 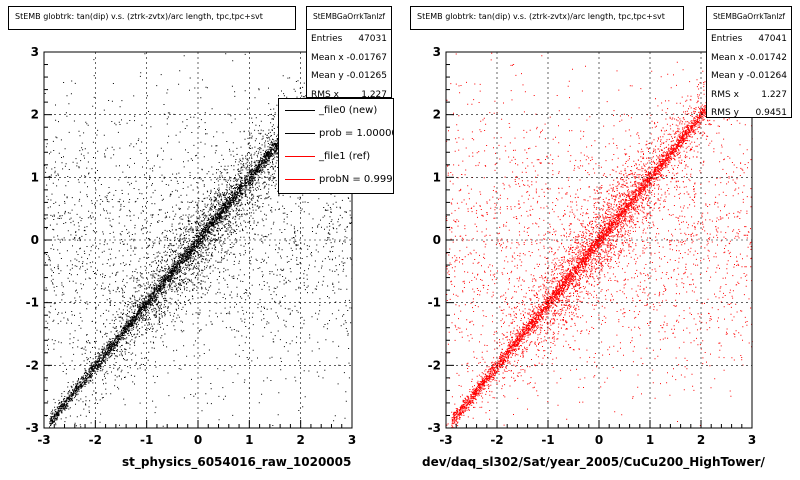 I want to click on right-y-tick-label: -2, so click(x=434, y=365).